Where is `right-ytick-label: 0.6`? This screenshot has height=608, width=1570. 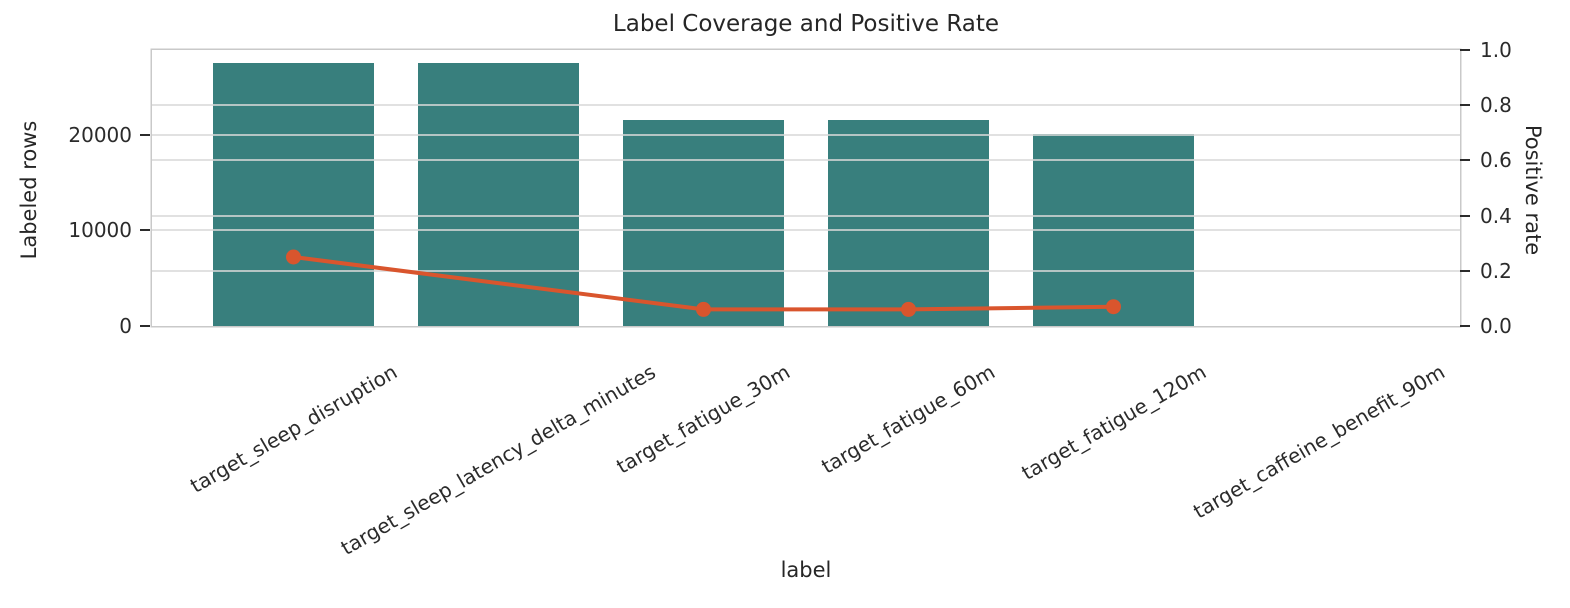 right-ytick-label: 0.6 is located at coordinates (1496, 160).